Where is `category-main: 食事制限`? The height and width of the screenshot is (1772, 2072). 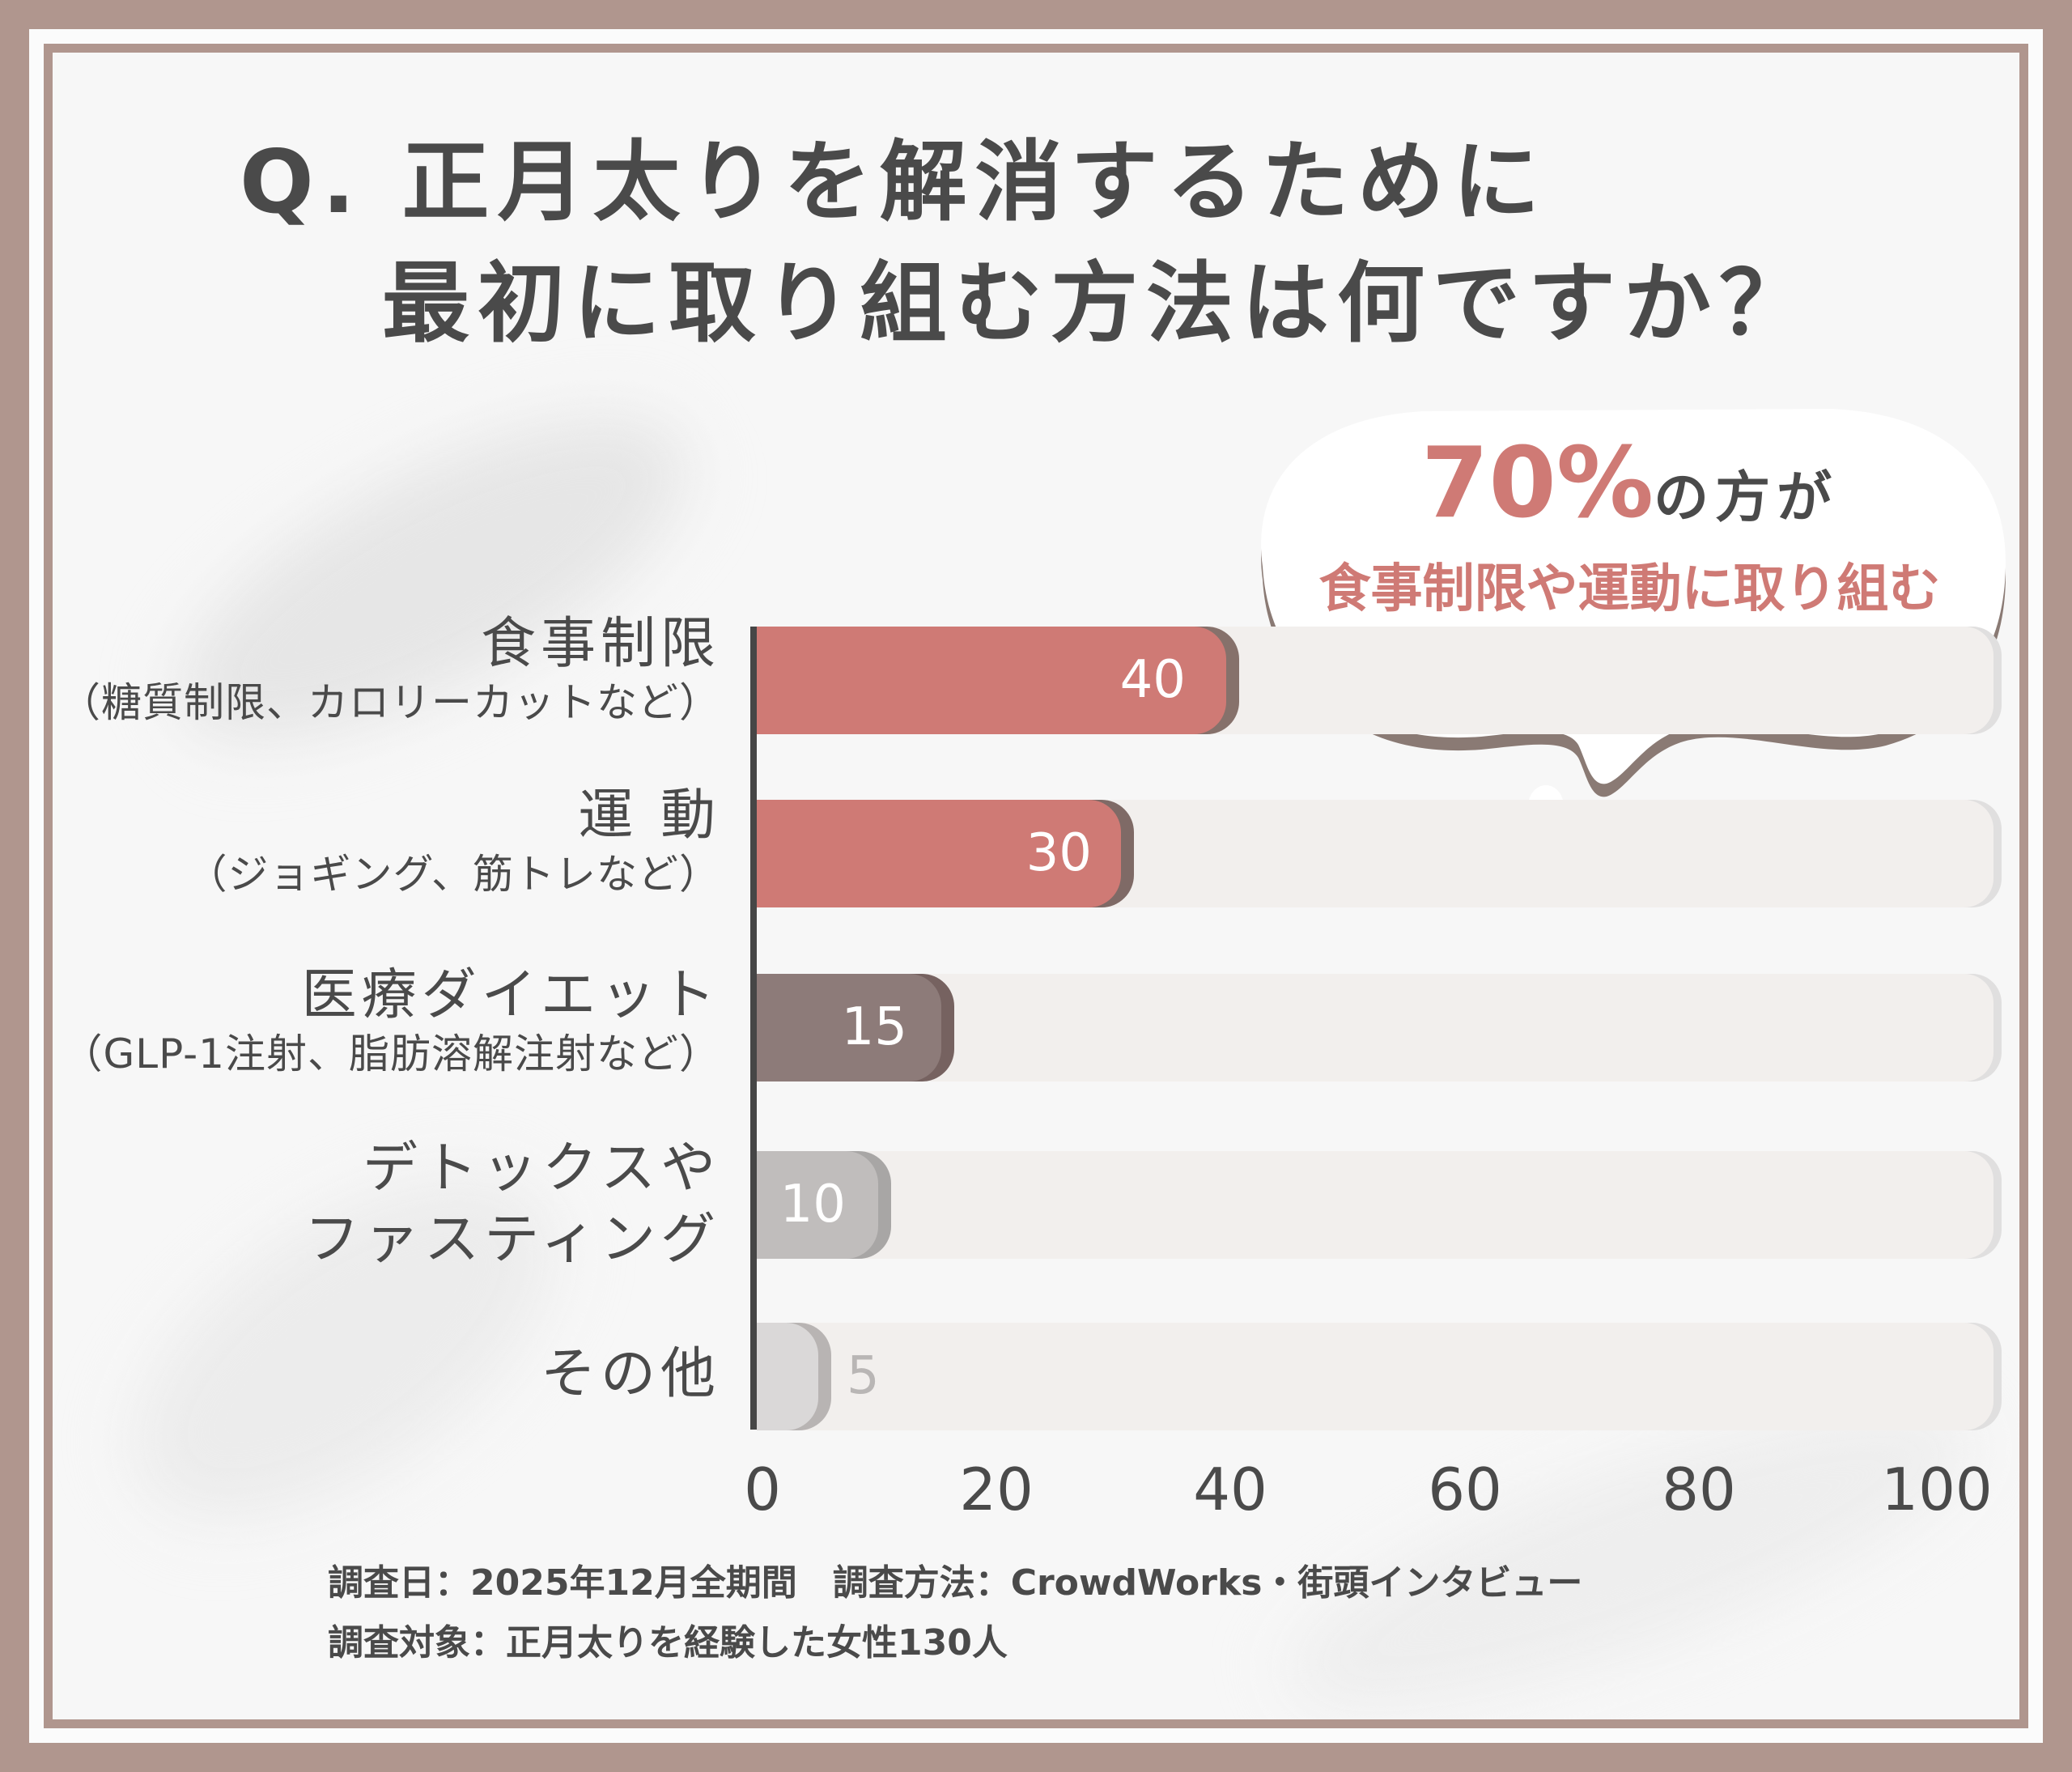 category-main: 食事制限 is located at coordinates (600, 644).